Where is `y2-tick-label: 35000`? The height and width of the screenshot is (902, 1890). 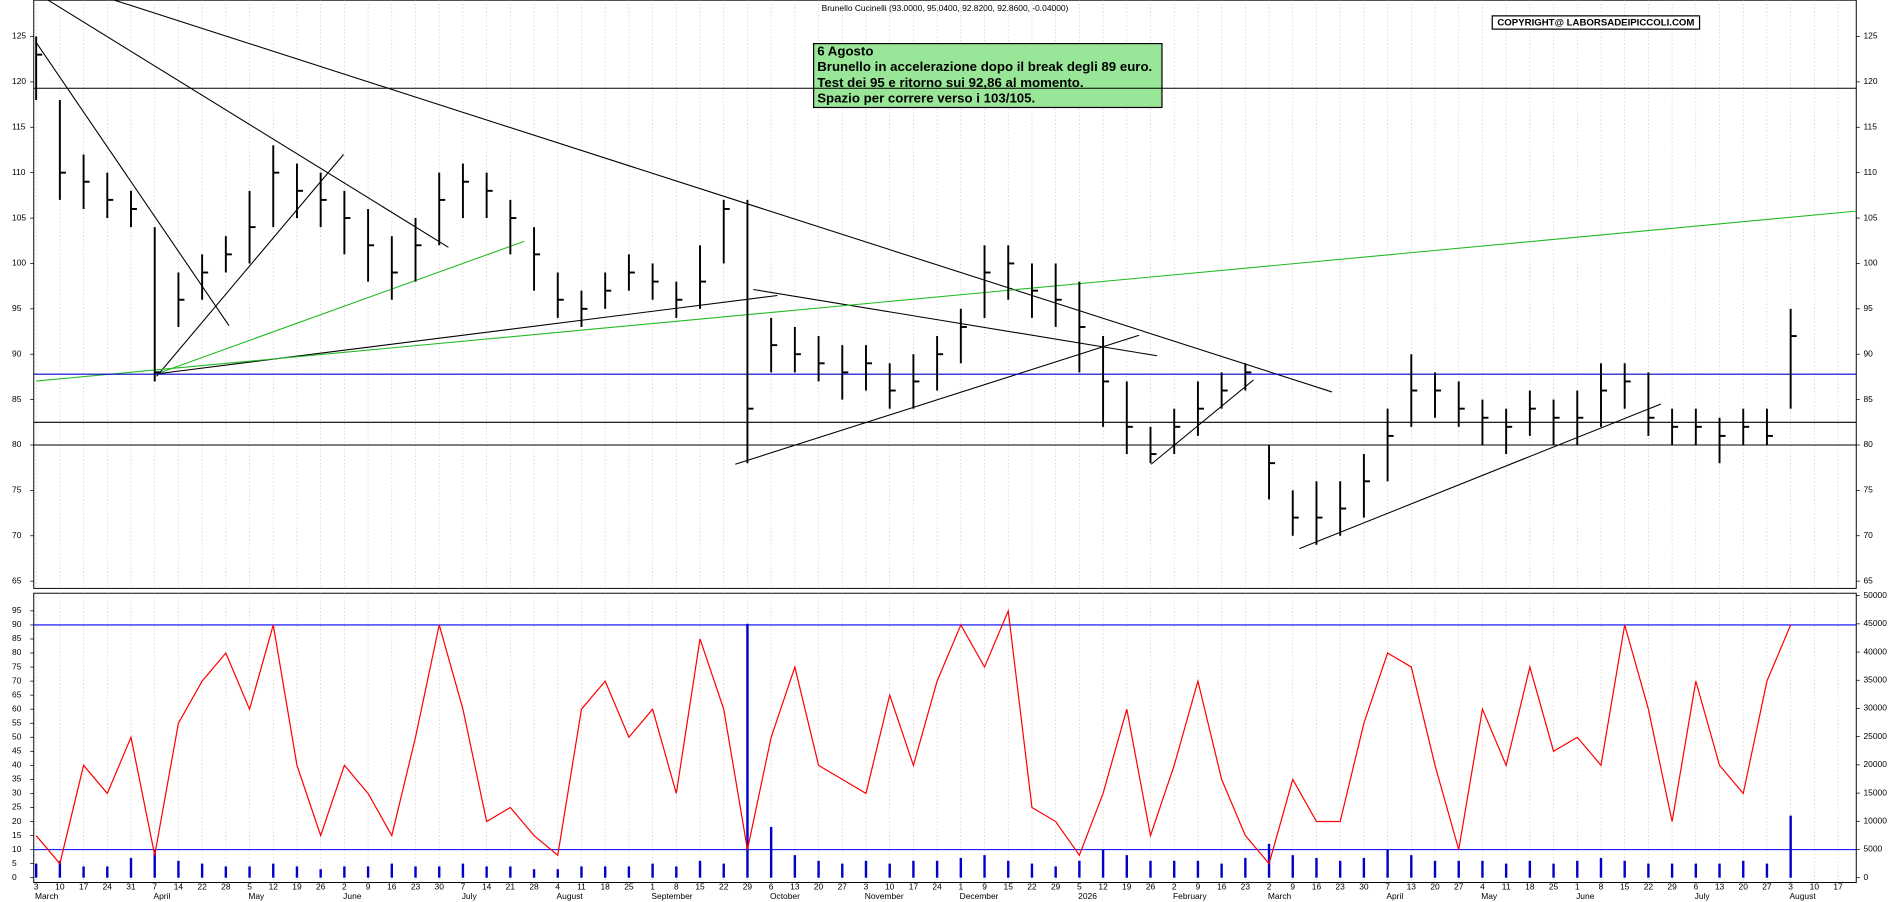 y2-tick-label: 35000 is located at coordinates (1875, 679).